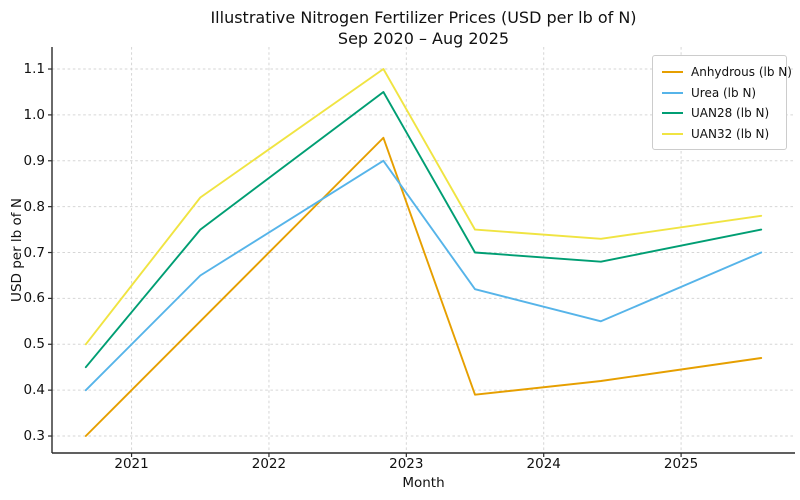 The height and width of the screenshot is (500, 800). Describe the element at coordinates (34, 390) in the screenshot. I see `y-tick-label: 0.4` at that location.